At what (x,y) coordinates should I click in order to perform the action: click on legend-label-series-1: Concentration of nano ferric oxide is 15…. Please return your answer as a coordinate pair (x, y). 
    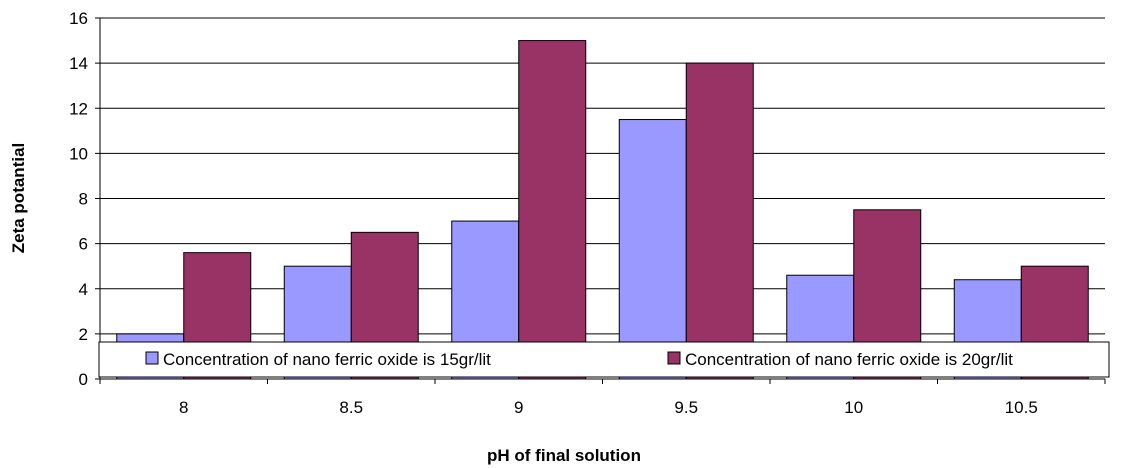
    Looking at the image, I should click on (327, 359).